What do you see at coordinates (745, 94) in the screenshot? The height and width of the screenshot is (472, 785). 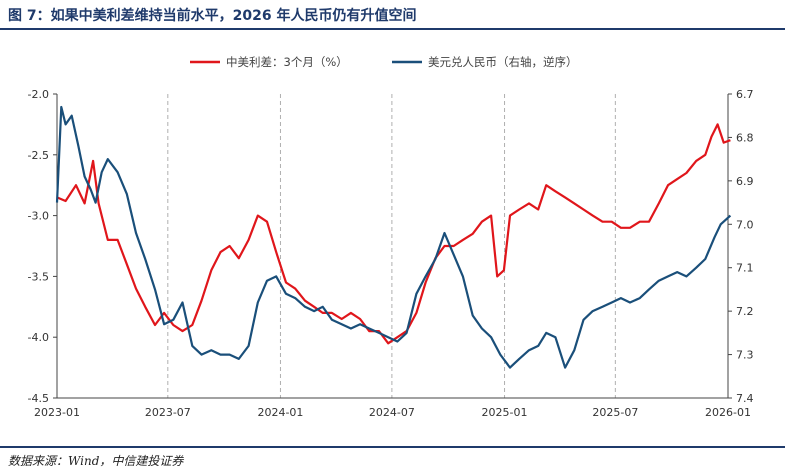 I see `y-right-tick-label: 6.7` at bounding box center [745, 94].